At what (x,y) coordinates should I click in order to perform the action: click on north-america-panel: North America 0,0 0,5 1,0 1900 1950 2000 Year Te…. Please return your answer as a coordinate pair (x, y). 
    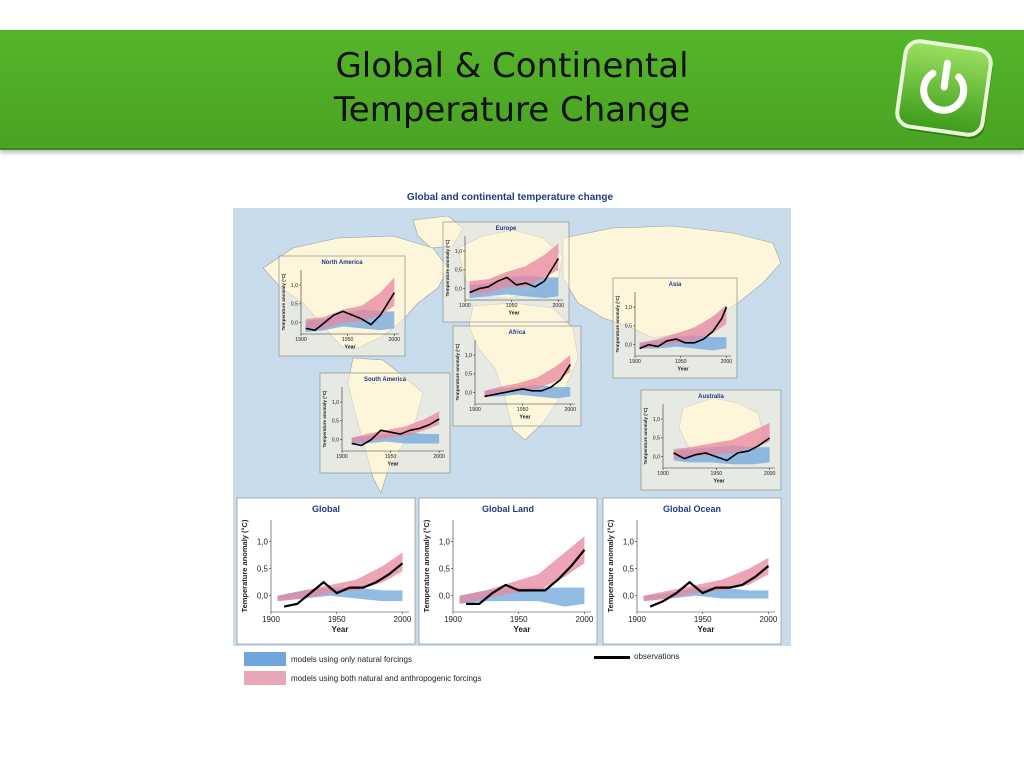
    Looking at the image, I should click on (342, 306).